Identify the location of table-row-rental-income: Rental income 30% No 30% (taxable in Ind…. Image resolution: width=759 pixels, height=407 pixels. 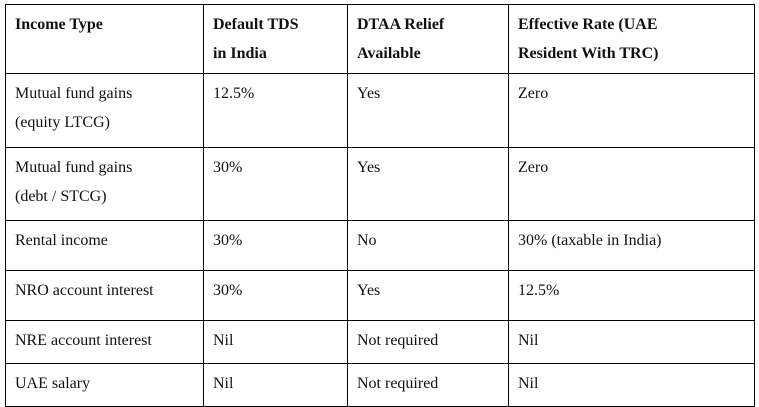
(380, 245).